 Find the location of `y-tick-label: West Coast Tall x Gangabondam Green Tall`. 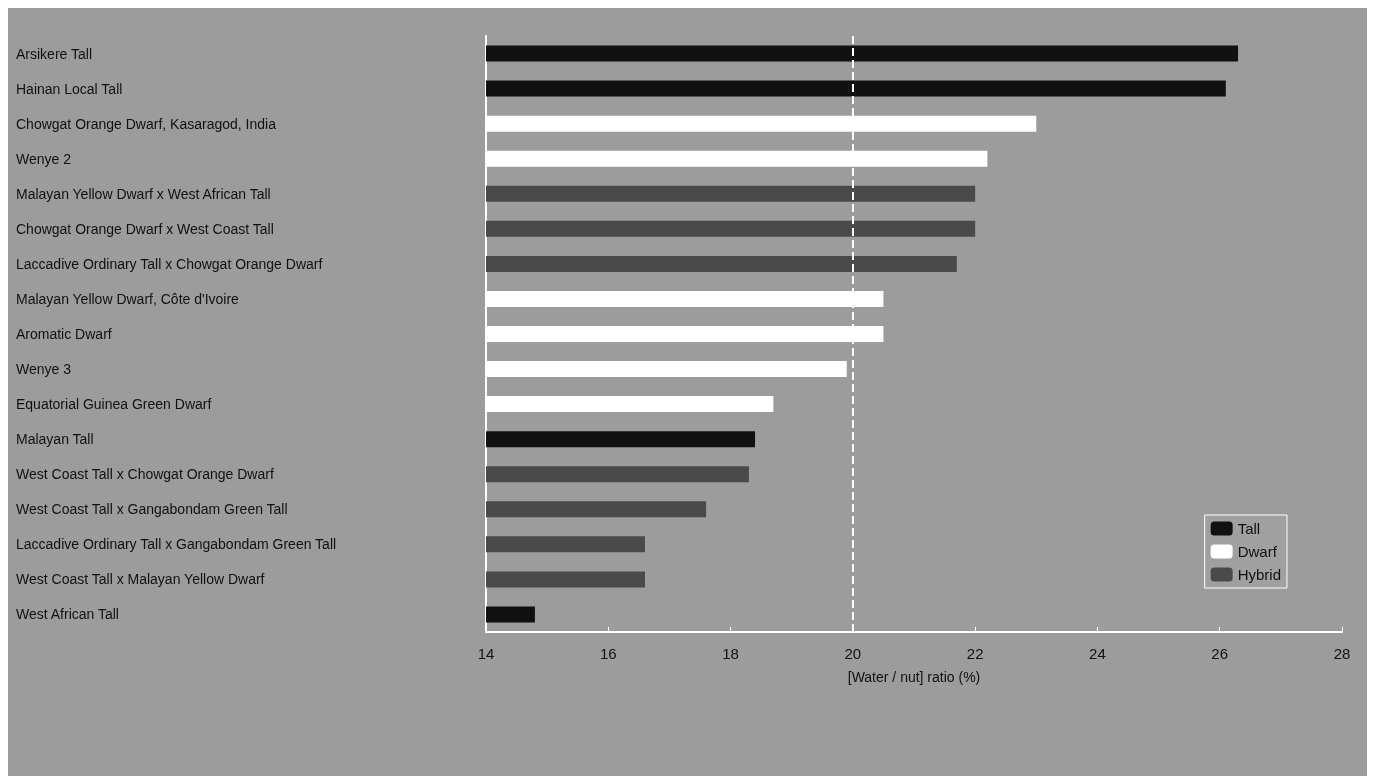

y-tick-label: West Coast Tall x Gangabondam Green Tall is located at coordinates (152, 509).